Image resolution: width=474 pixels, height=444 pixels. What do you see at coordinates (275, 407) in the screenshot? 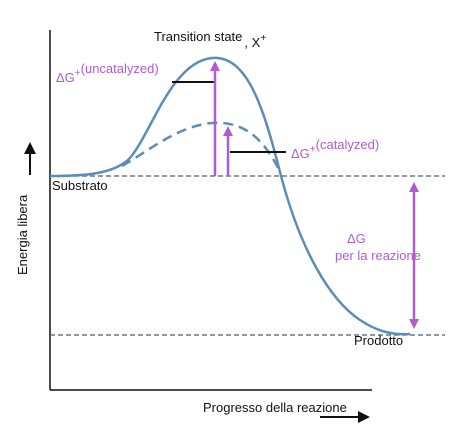
I see `x-axis-title: Progresso della reazione` at bounding box center [275, 407].